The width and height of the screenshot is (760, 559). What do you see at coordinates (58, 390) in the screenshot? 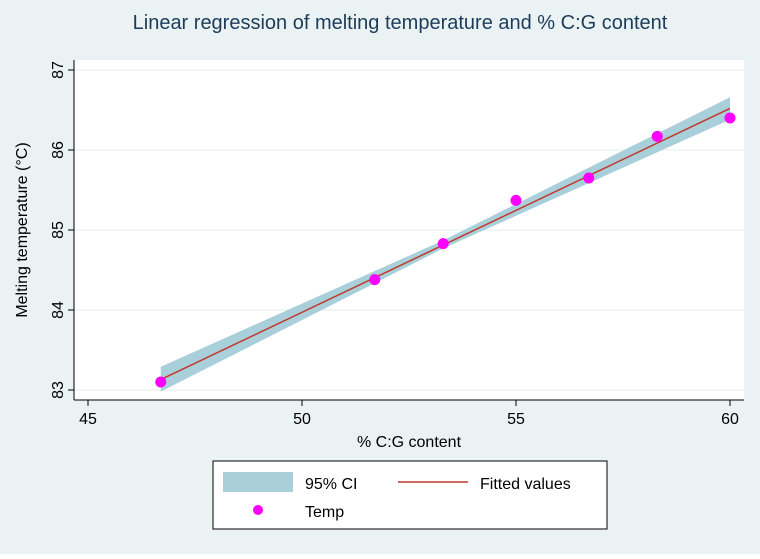
I see `y-tick-label: 83` at bounding box center [58, 390].